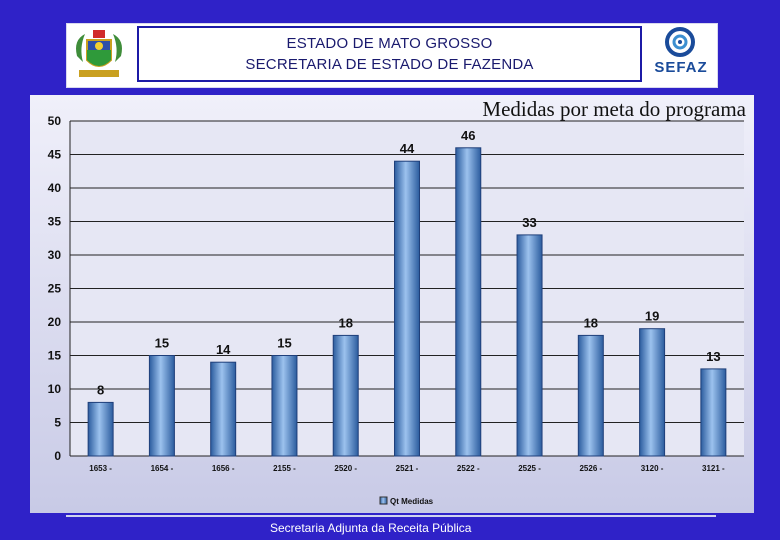 The width and height of the screenshot is (780, 540). I want to click on x-tick-label: 1653 -, so click(100, 468).